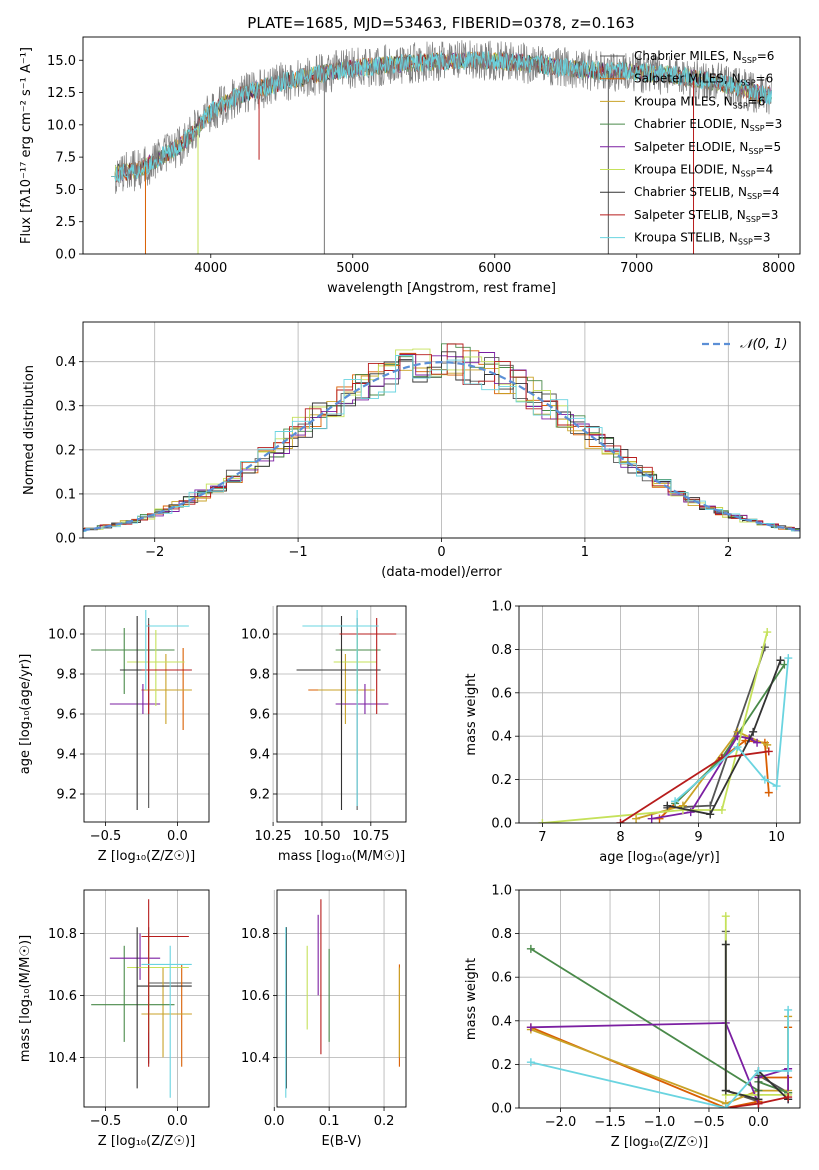 This screenshot has width=819, height=1170. I want to click on x-tick-label: −1.5, so click(610, 1122).